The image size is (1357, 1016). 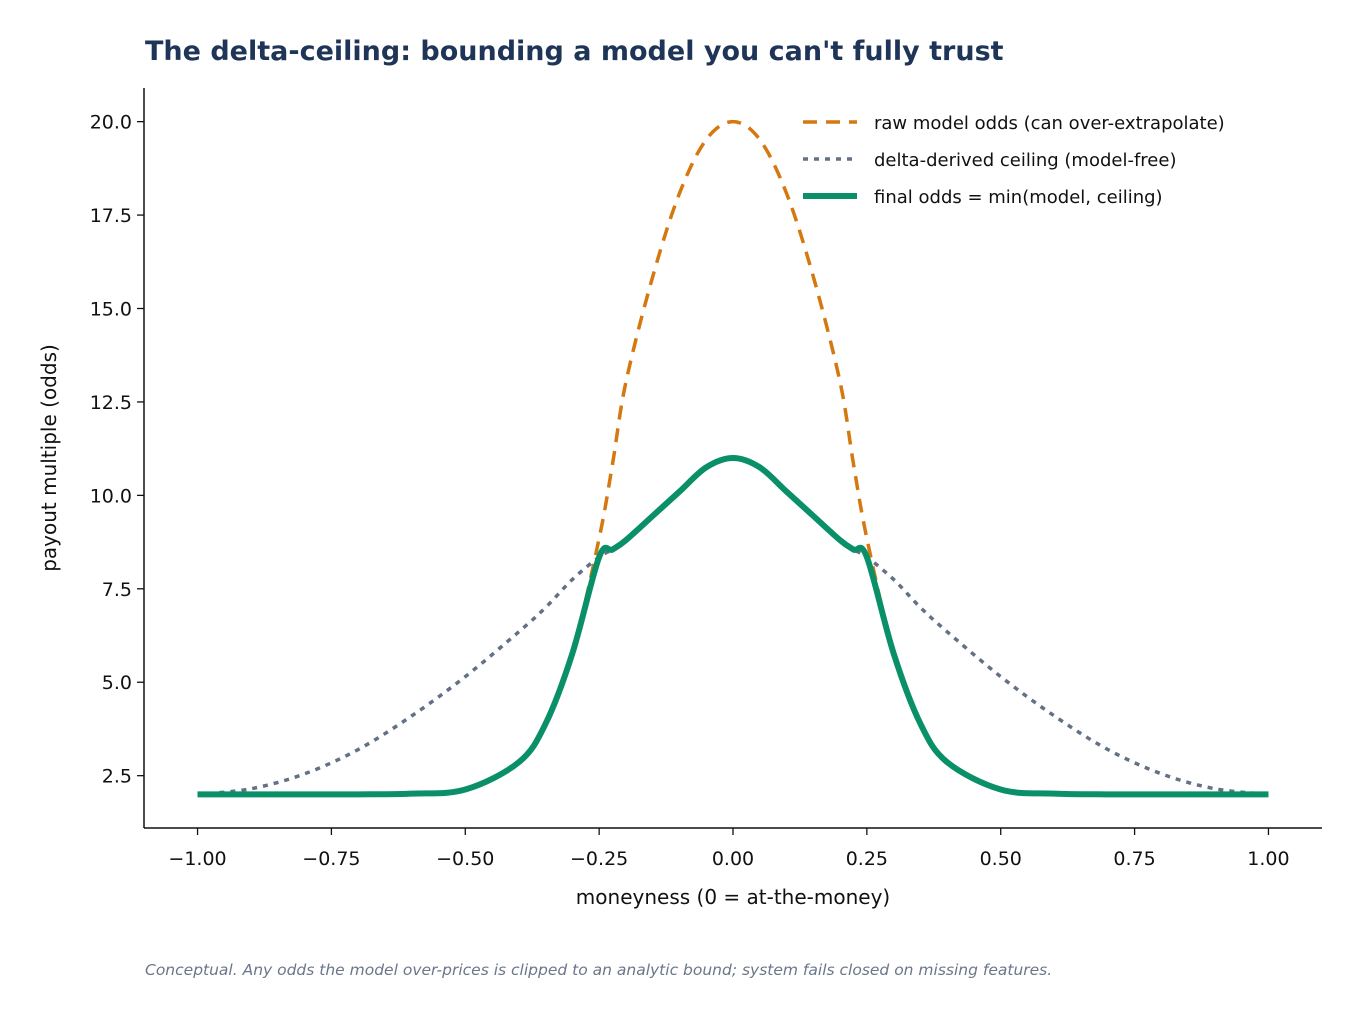 I want to click on x-tick-label: −0.50, so click(x=465, y=859).